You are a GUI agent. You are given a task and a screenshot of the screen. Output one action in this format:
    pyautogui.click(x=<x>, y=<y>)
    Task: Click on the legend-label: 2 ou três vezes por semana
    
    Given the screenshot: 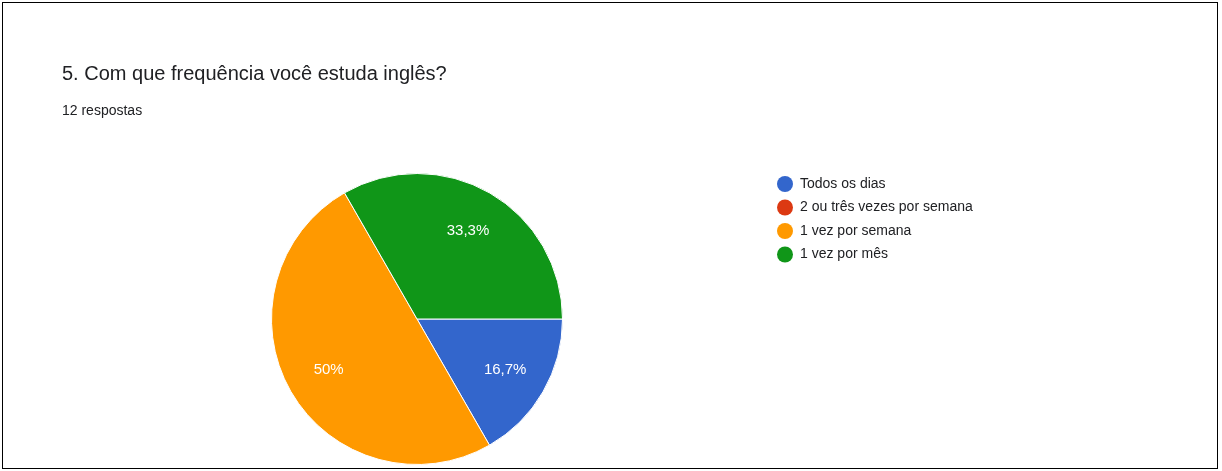 What is the action you would take?
    pyautogui.click(x=886, y=206)
    